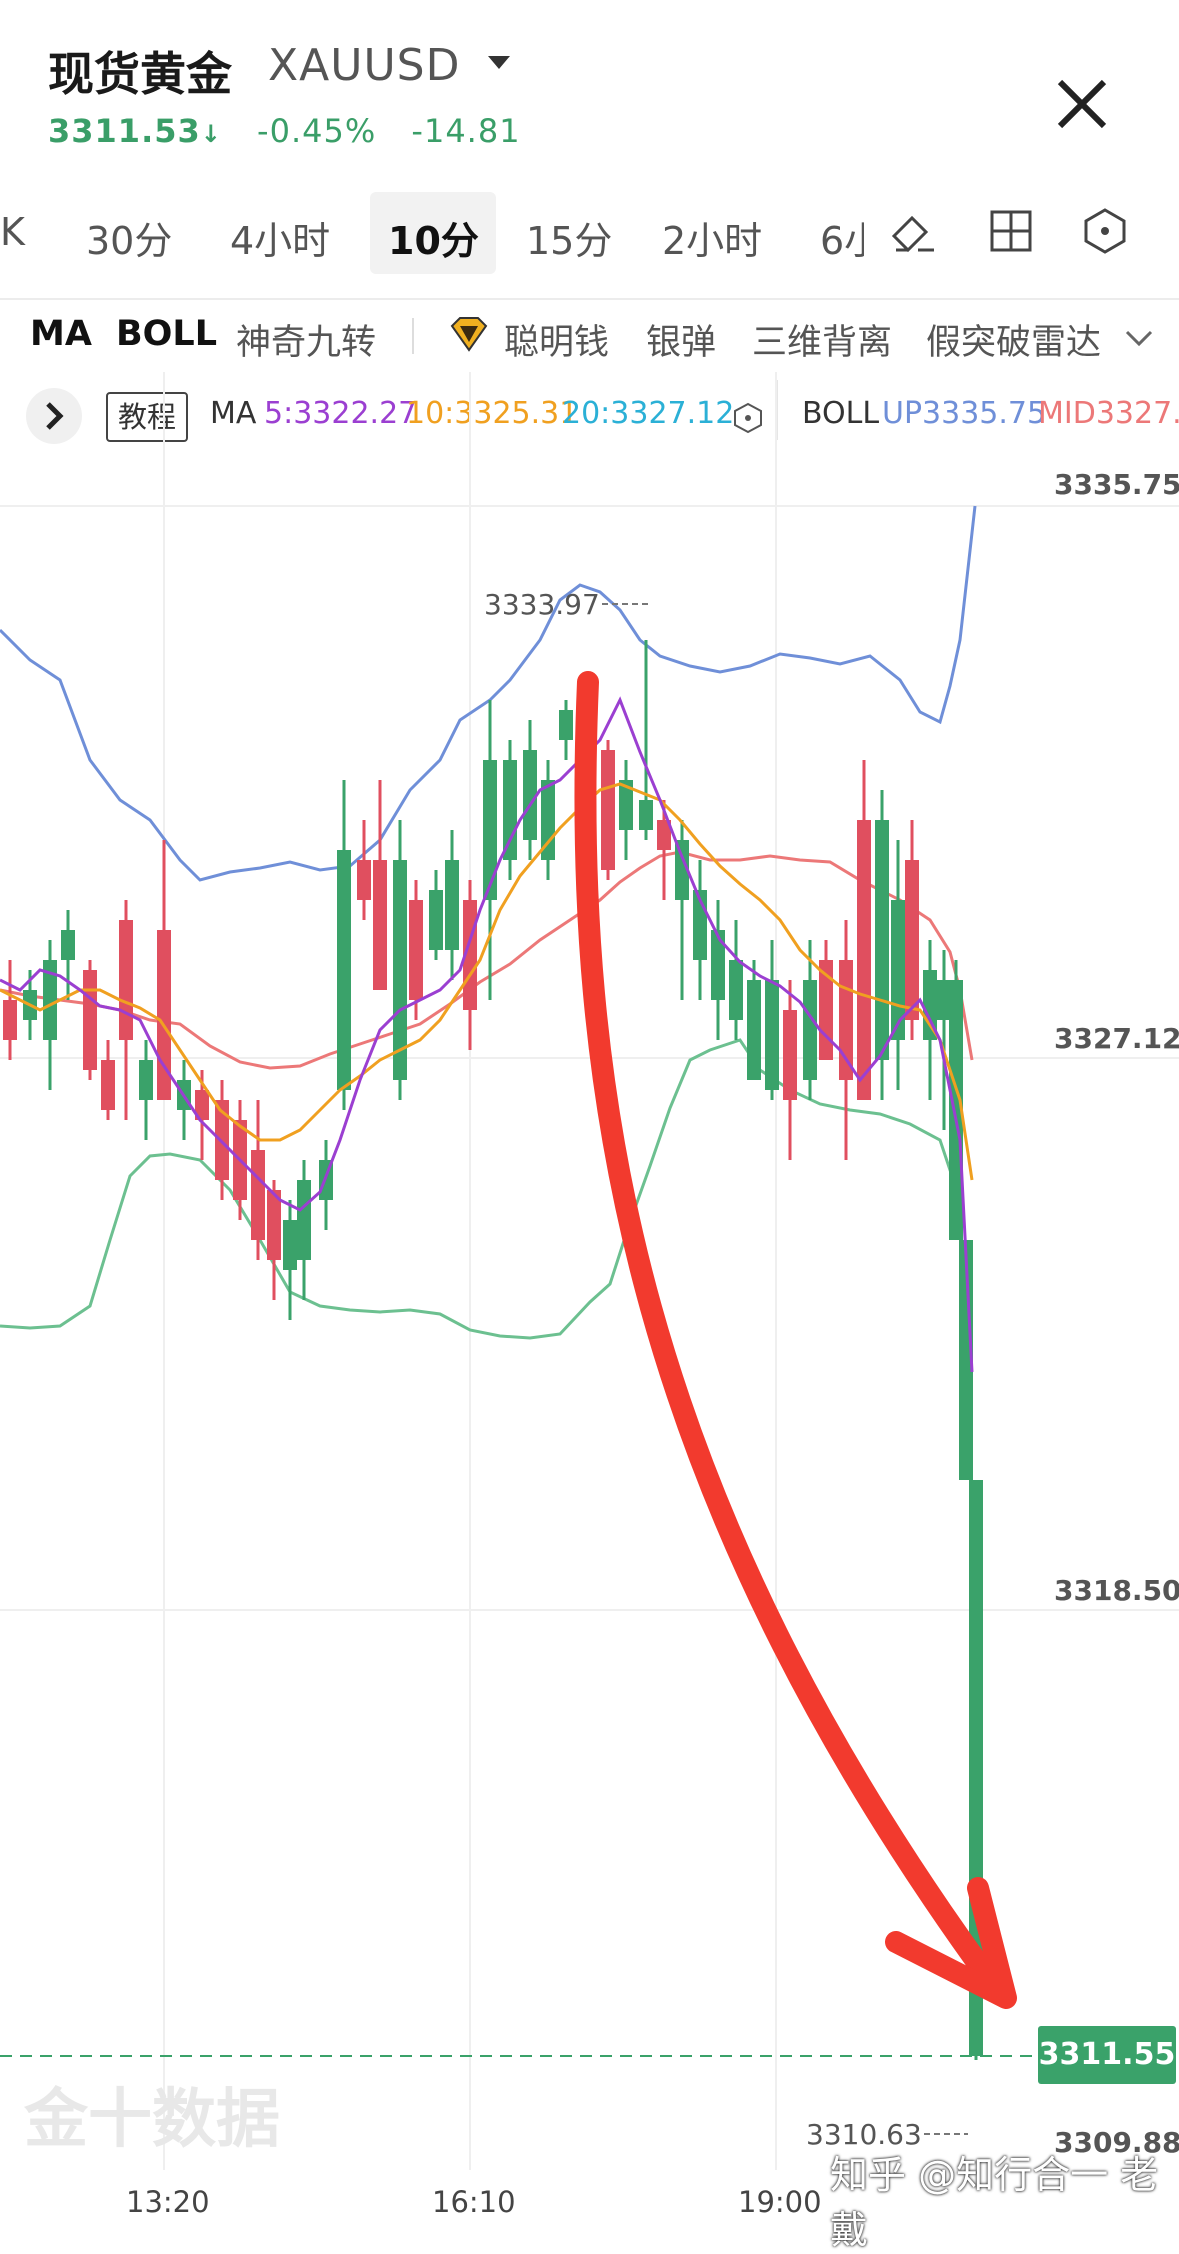 Image resolution: width=1179 pixels, height=2254 pixels. I want to click on expand-button, so click(54, 416).